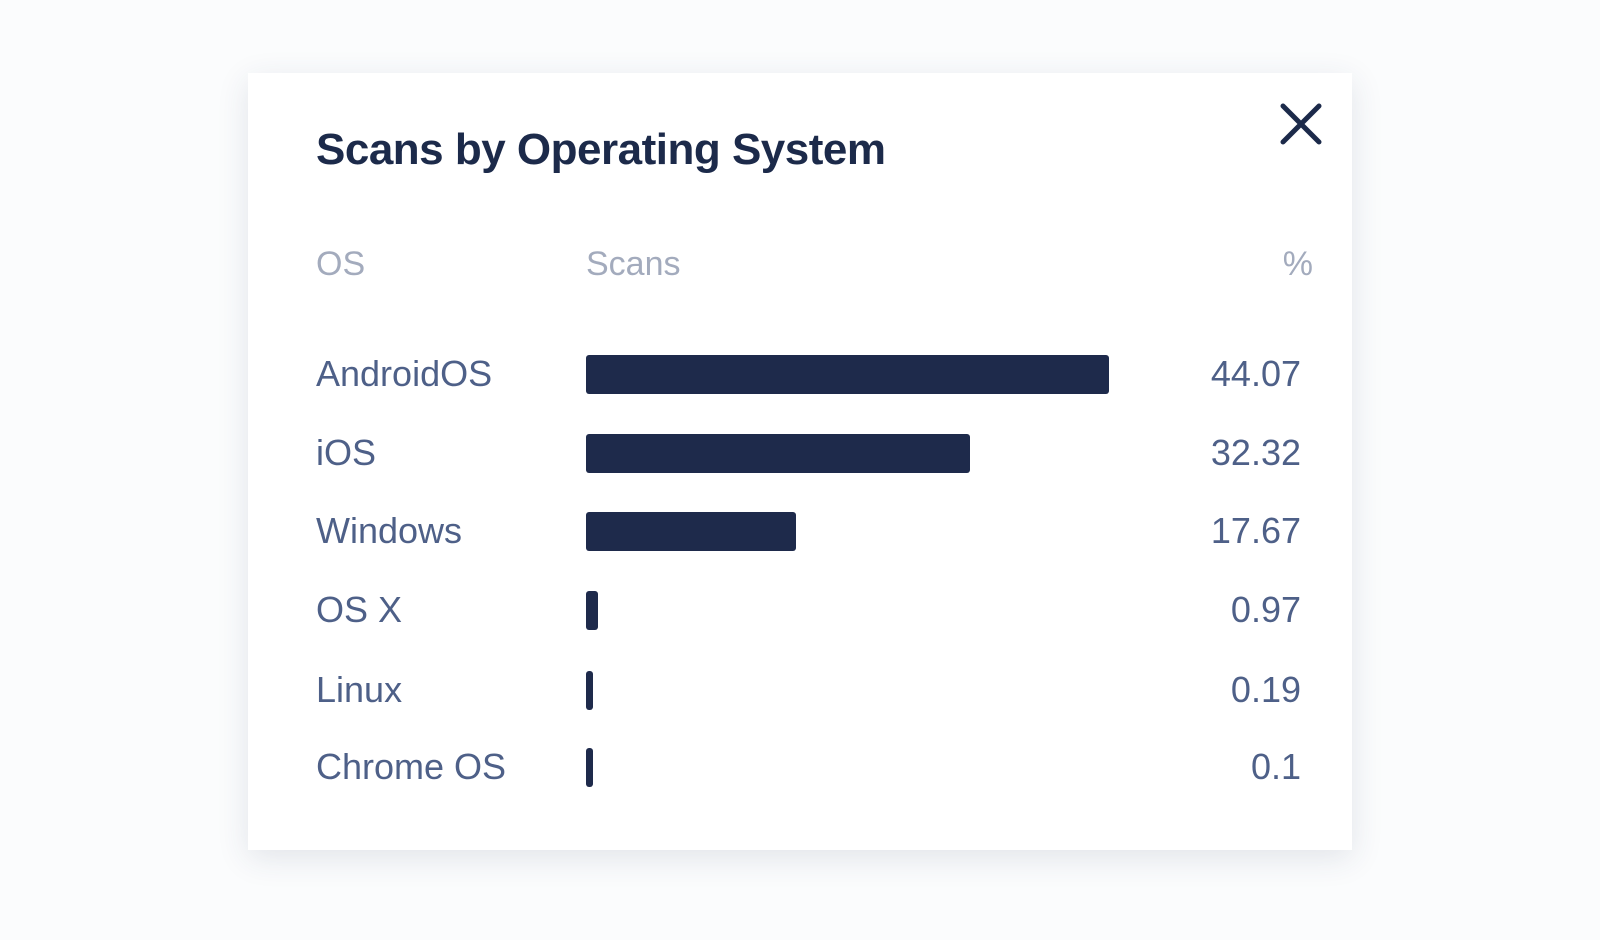 The width and height of the screenshot is (1600, 940). I want to click on chart-row: AndroidOS 44.07, so click(800, 374).